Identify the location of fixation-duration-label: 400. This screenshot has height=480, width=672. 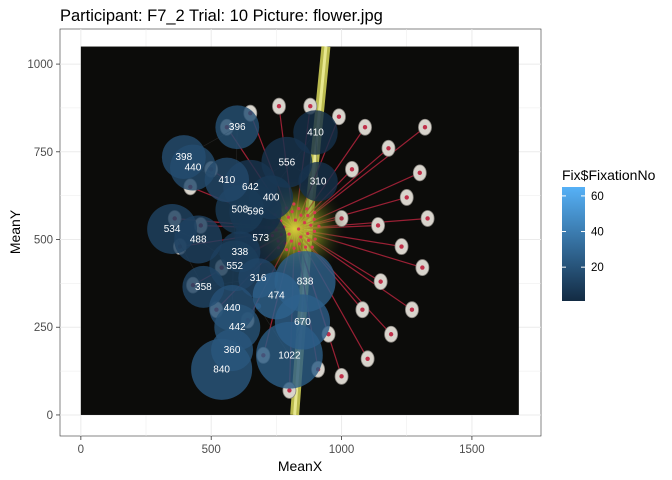
(271, 197).